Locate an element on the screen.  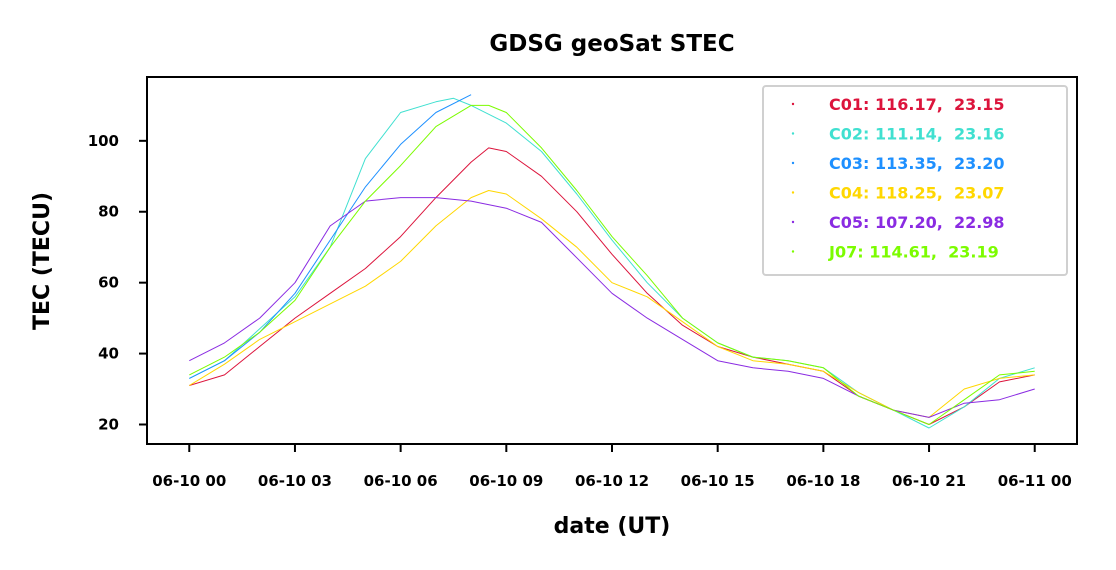
x-tick-label: 06-10 09 is located at coordinates (506, 481).